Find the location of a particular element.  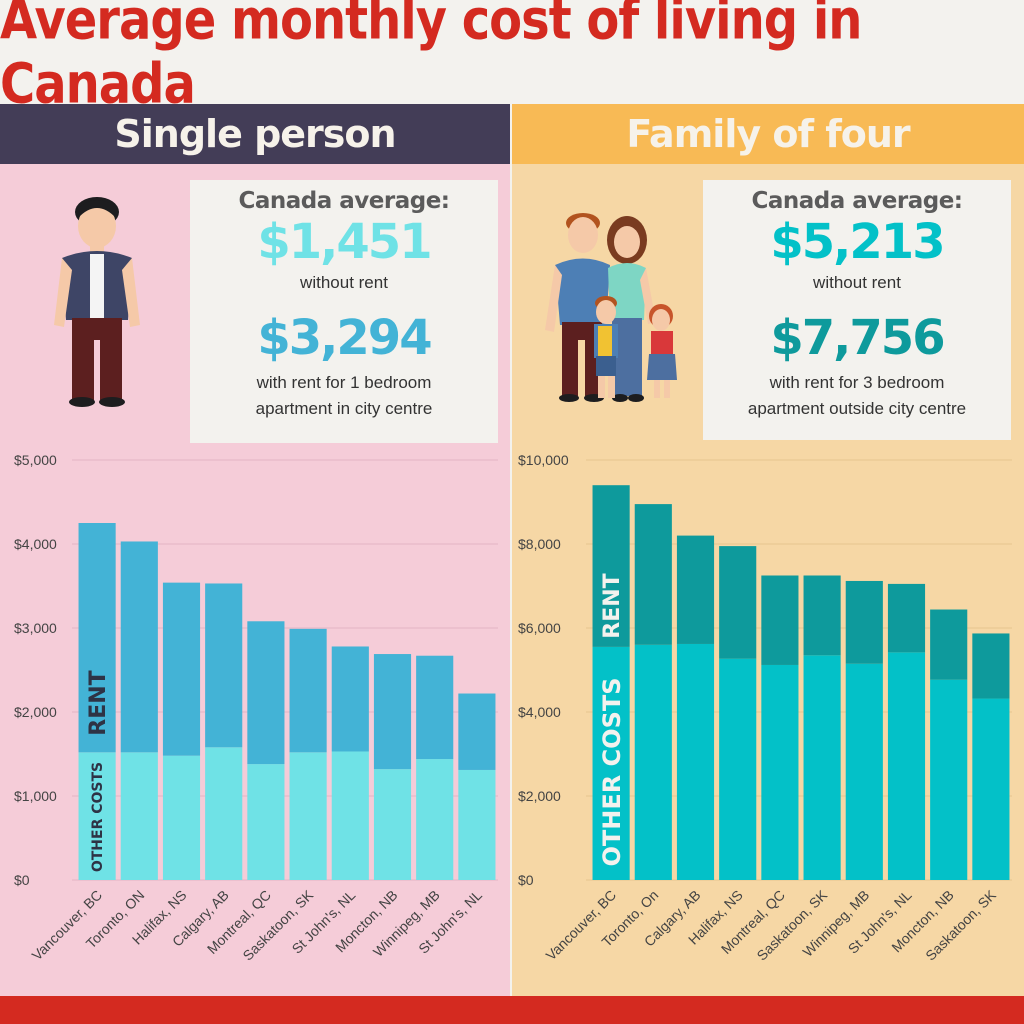

y-tick-label: $10,000 is located at coordinates (543, 460).